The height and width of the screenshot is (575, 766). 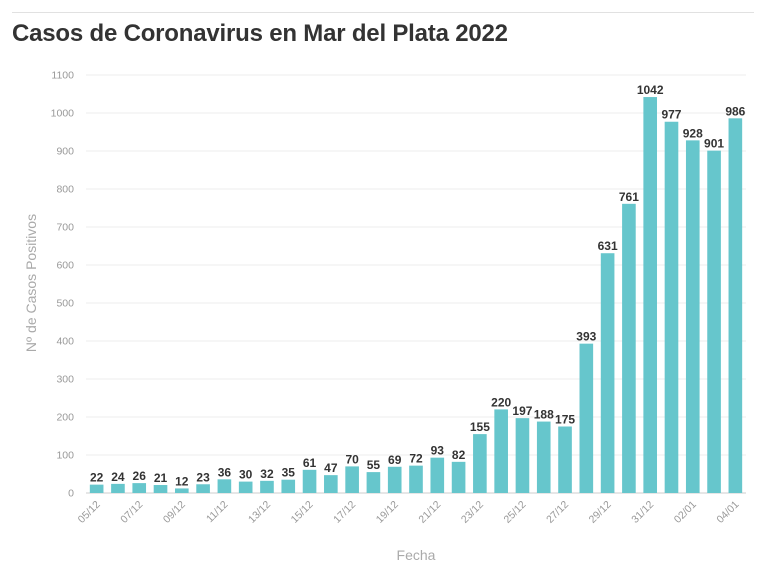 I want to click on data-label: 761, so click(x=629, y=197).